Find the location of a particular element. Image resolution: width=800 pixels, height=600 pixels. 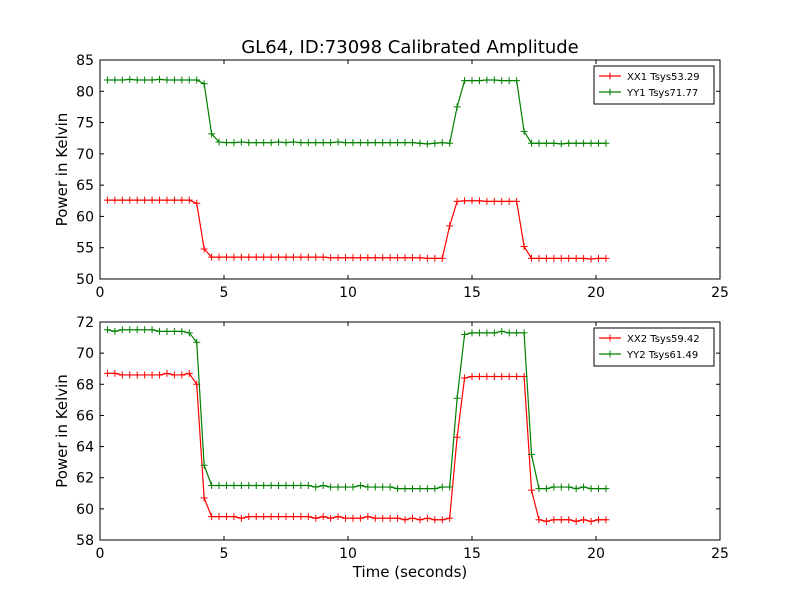

chart-1-legend-label-0: XX2 Tsys59.42 is located at coordinates (663, 339).